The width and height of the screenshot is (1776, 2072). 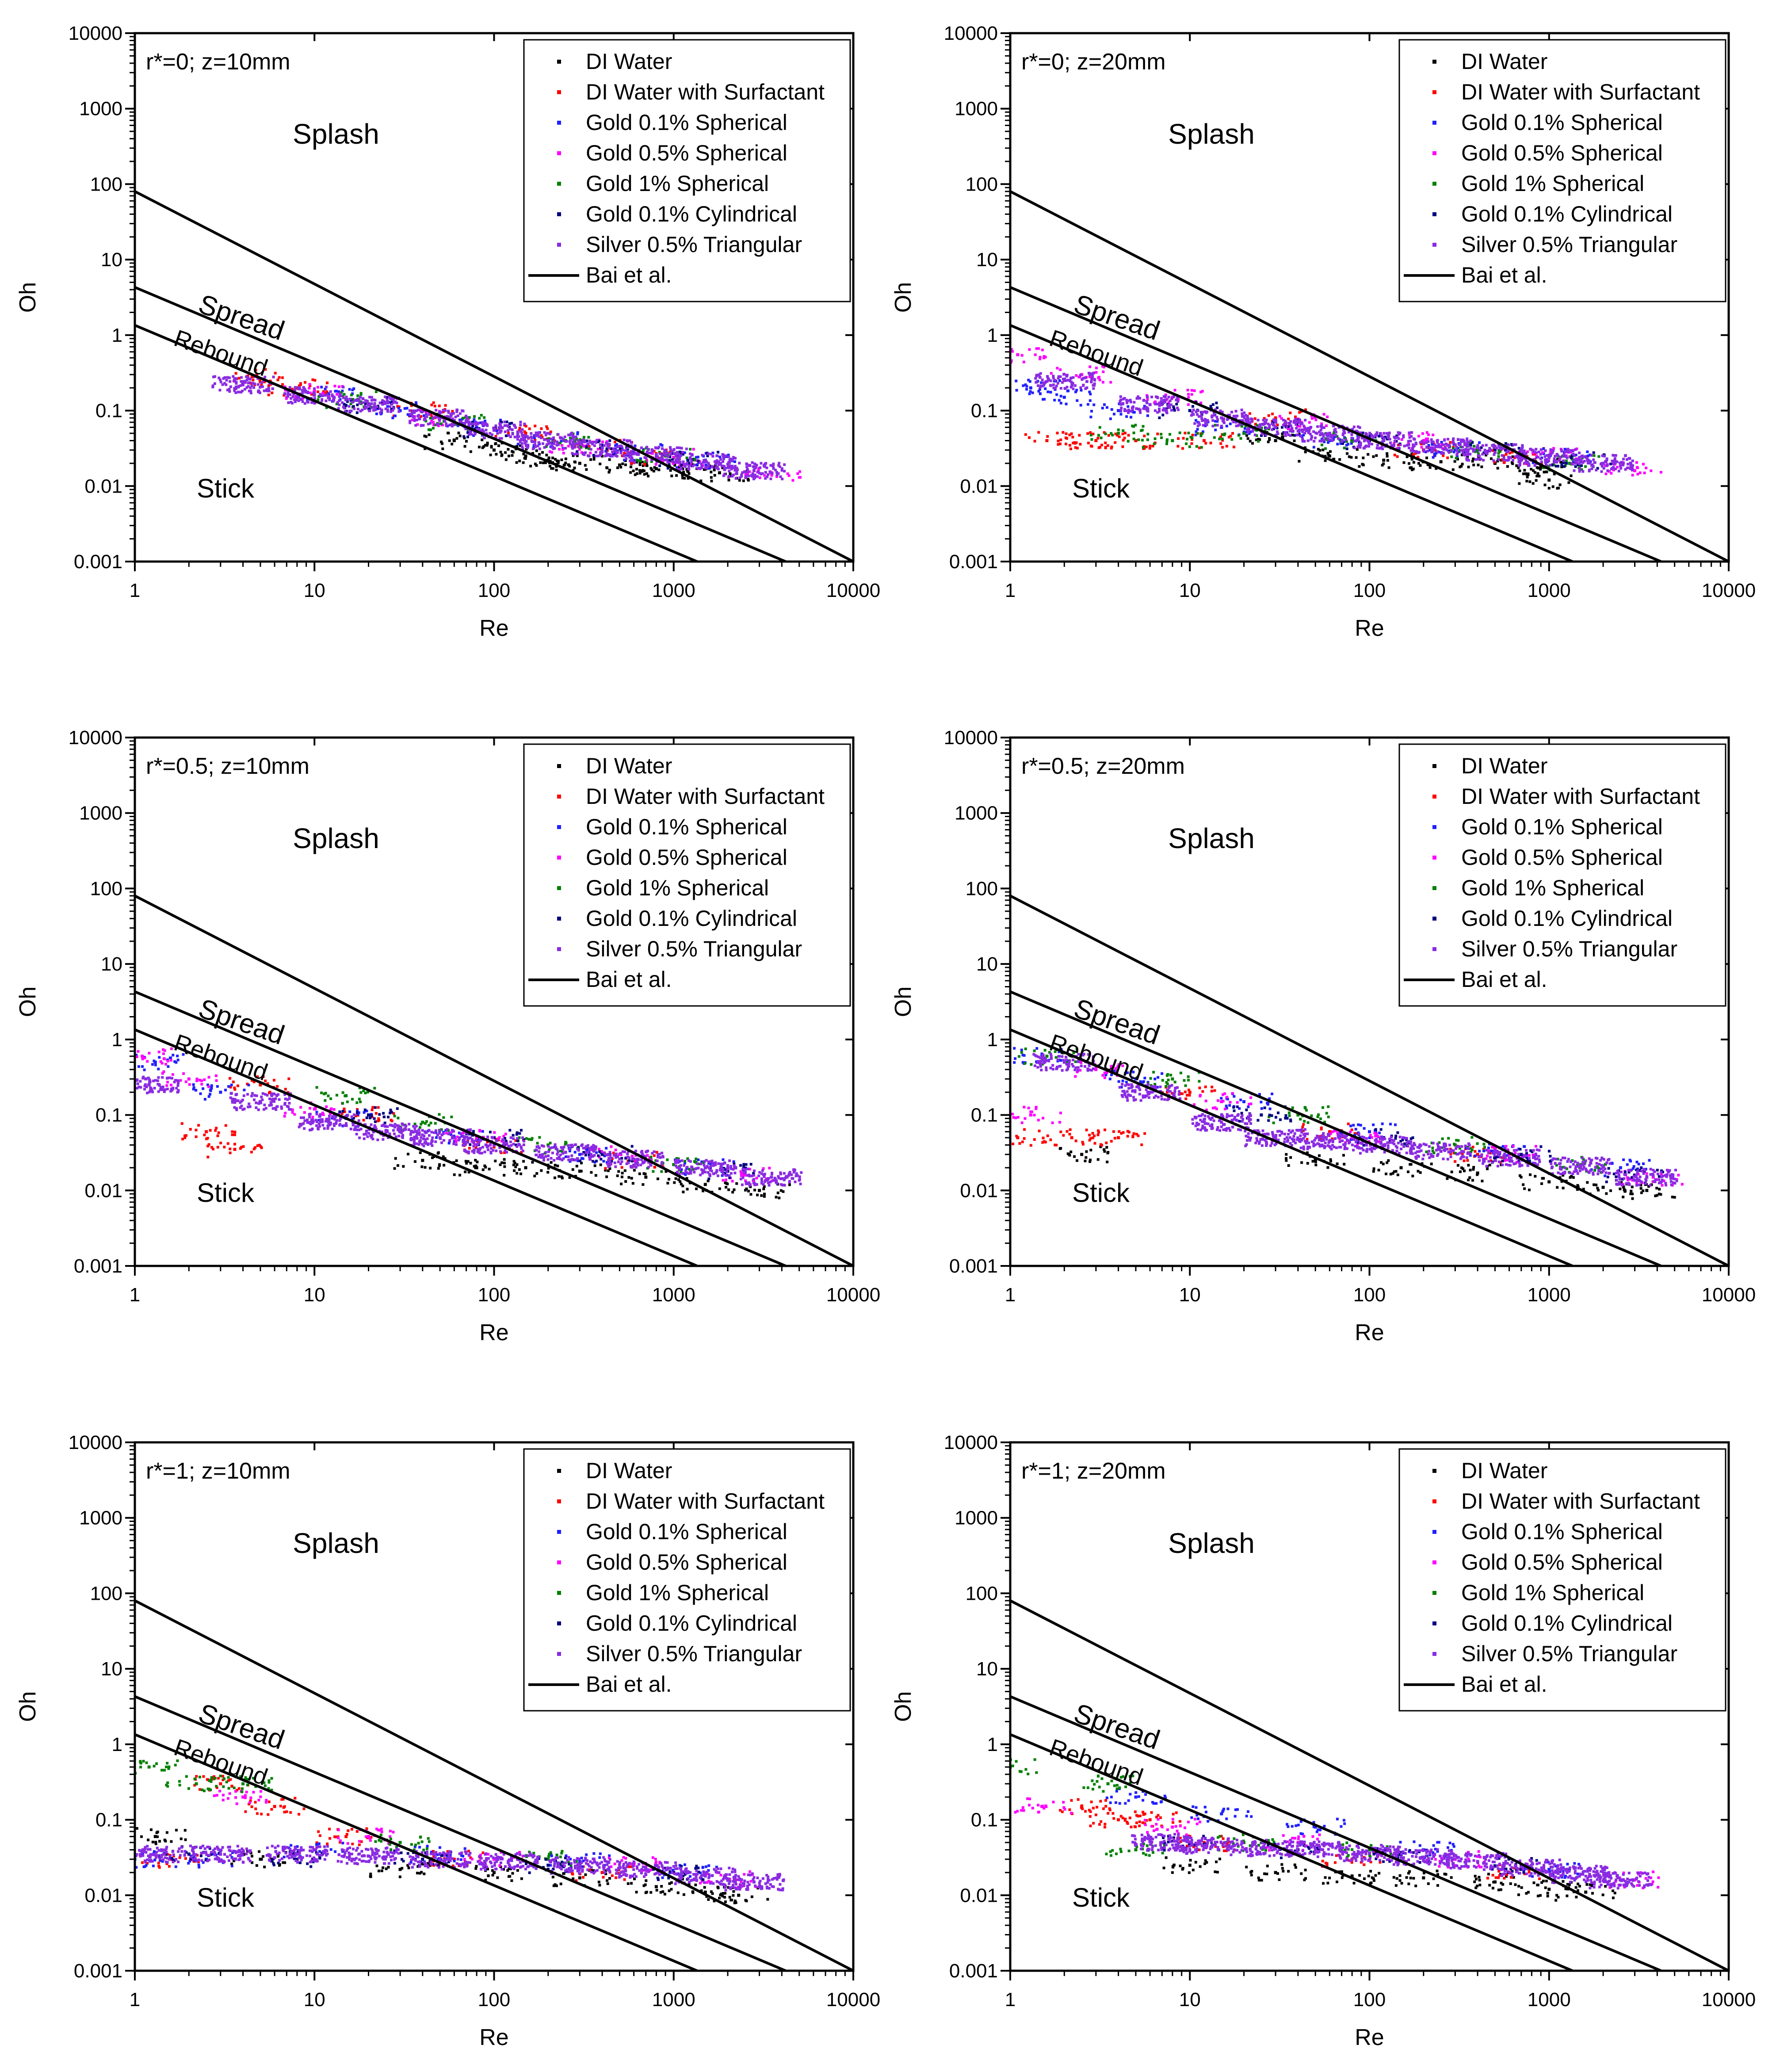 What do you see at coordinates (1504, 62) in the screenshot?
I see `legend-entry-label: DI Water` at bounding box center [1504, 62].